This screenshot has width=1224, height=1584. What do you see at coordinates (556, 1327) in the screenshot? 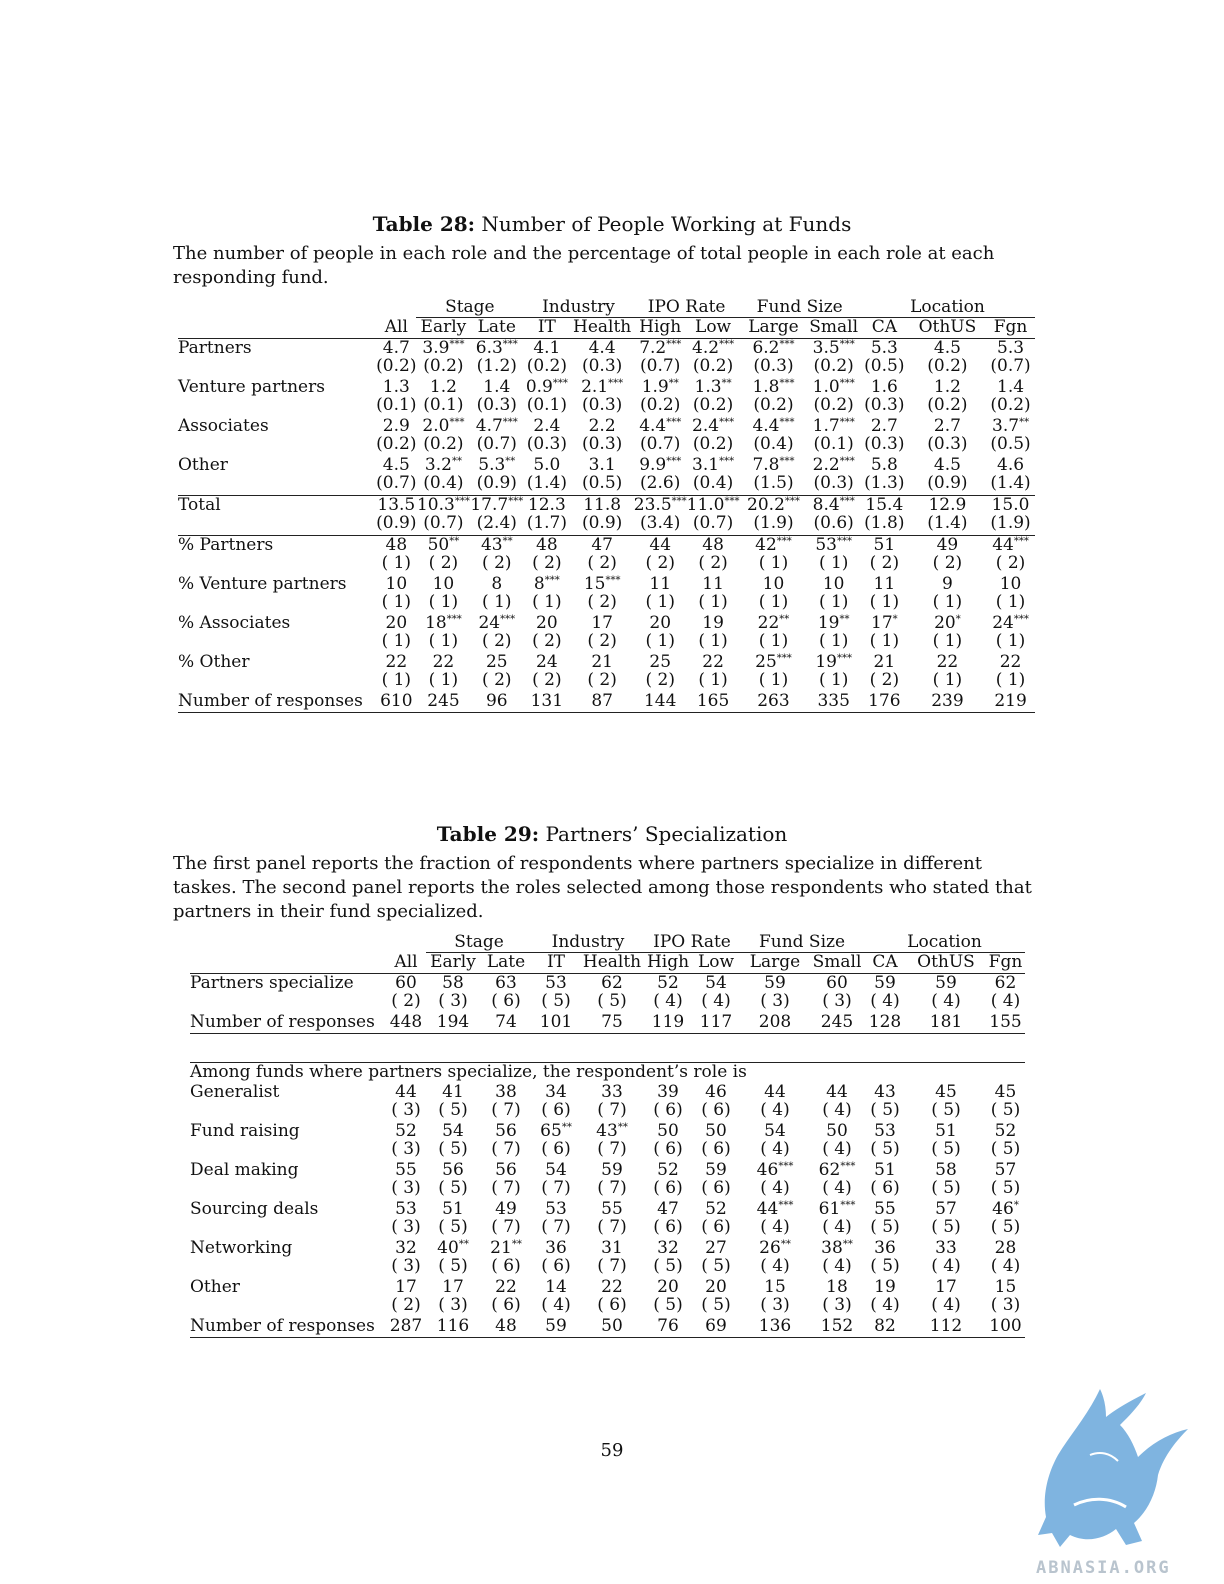
I see `cell: 59` at bounding box center [556, 1327].